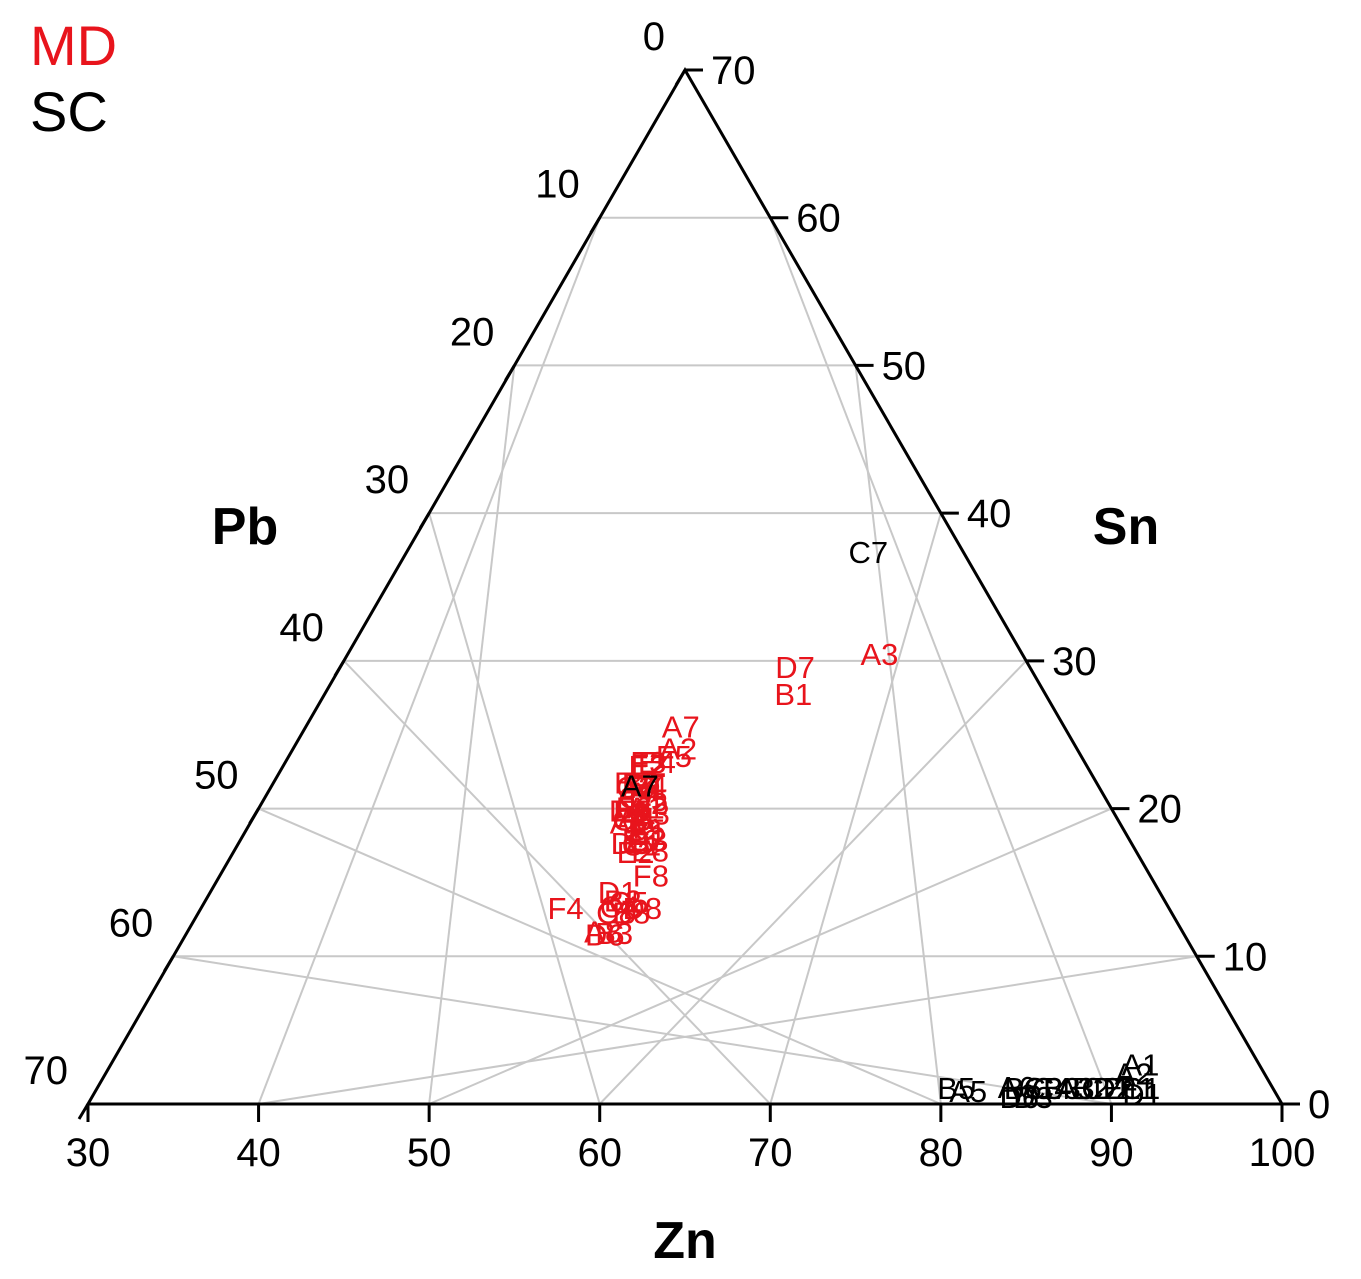  I want to click on tick-label-zn: 100, so click(1282, 1153).